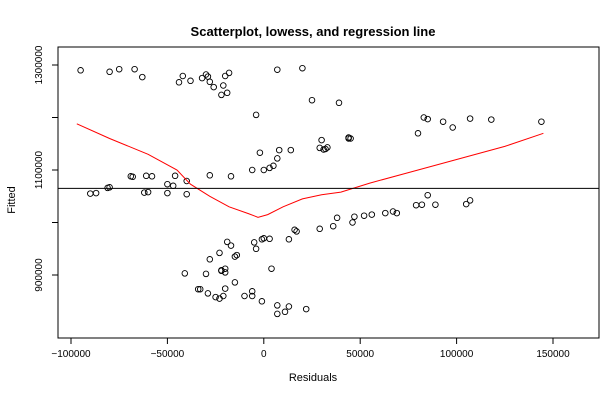  Describe the element at coordinates (264, 354) in the screenshot. I see `x-tick-label: 0` at that location.